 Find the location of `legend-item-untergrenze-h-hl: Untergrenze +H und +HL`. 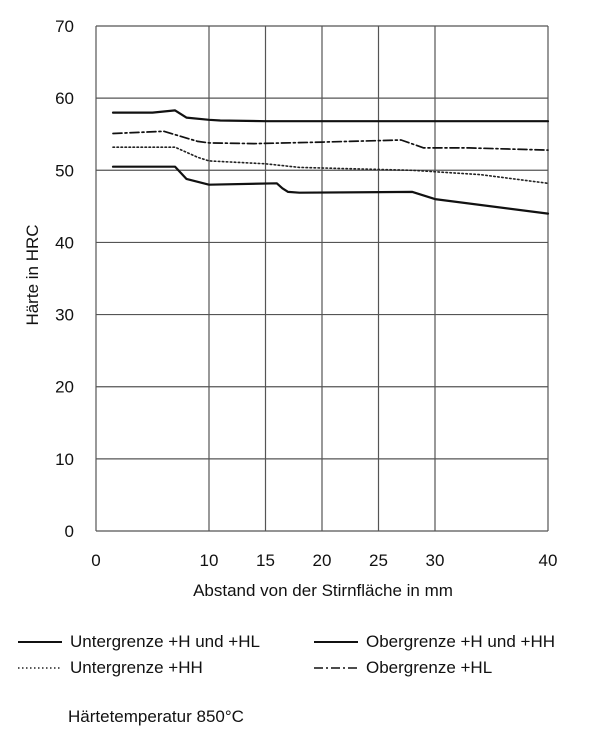

legend-item-untergrenze-h-hl: Untergrenze +H und +HL is located at coordinates (139, 642).